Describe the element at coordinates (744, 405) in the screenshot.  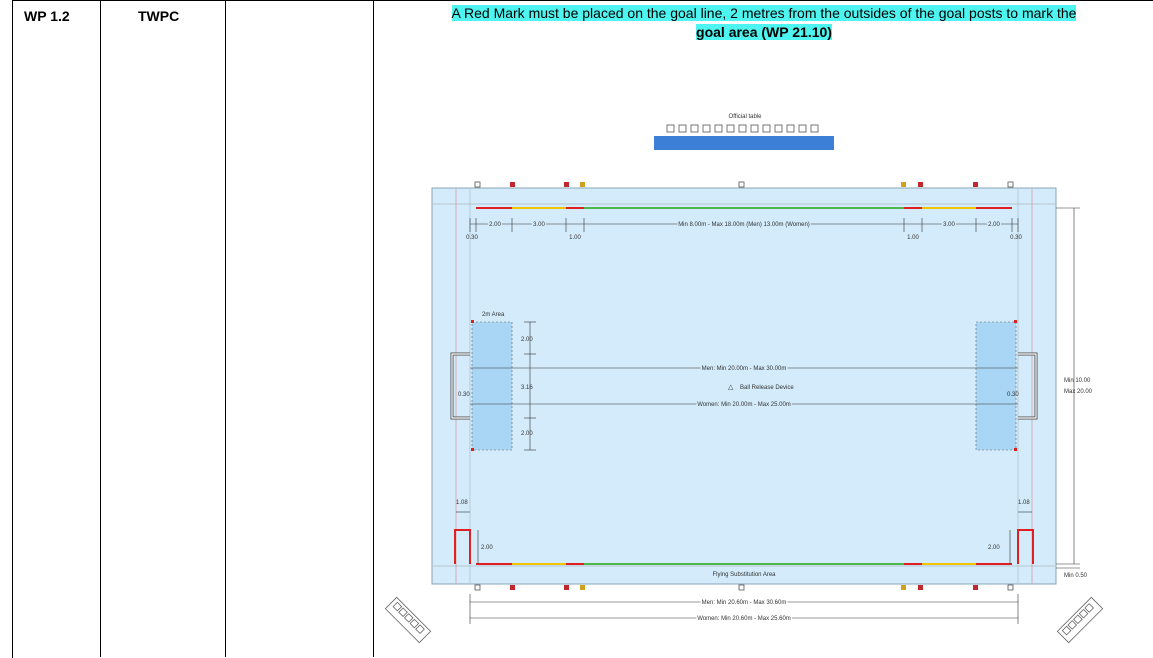
I see `women-length-label: Women: Min 20.00m - Max 25.00m` at that location.